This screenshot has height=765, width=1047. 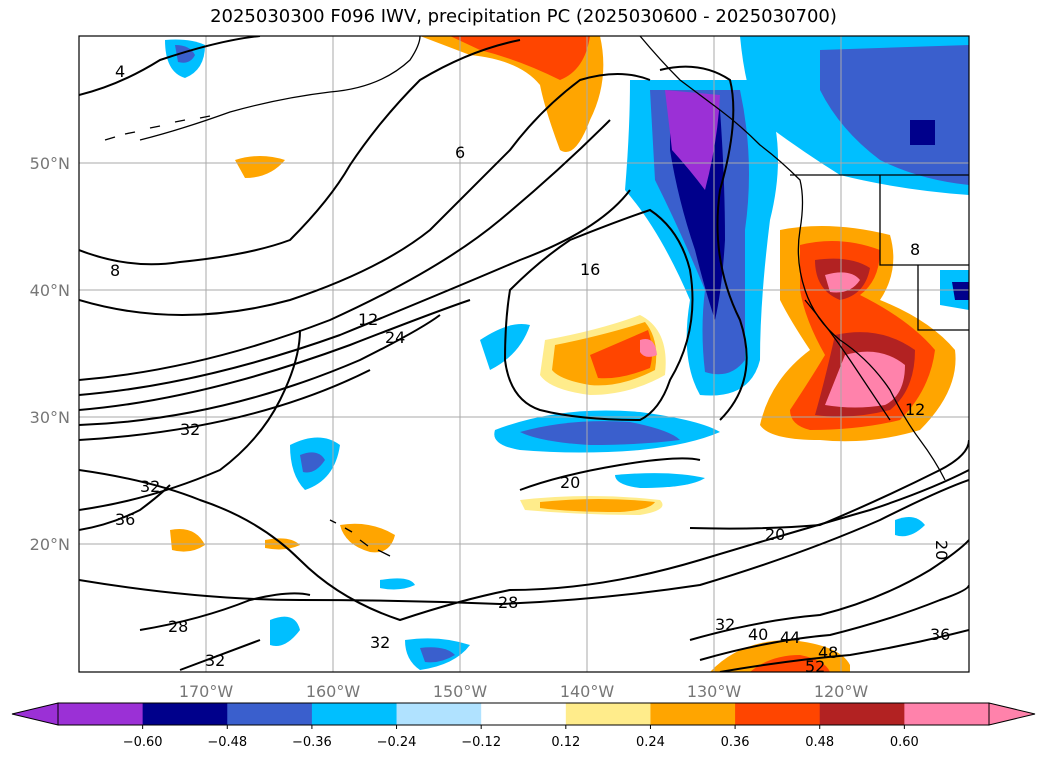 I want to click on x-tick-130w: 130°W, so click(x=714, y=691).